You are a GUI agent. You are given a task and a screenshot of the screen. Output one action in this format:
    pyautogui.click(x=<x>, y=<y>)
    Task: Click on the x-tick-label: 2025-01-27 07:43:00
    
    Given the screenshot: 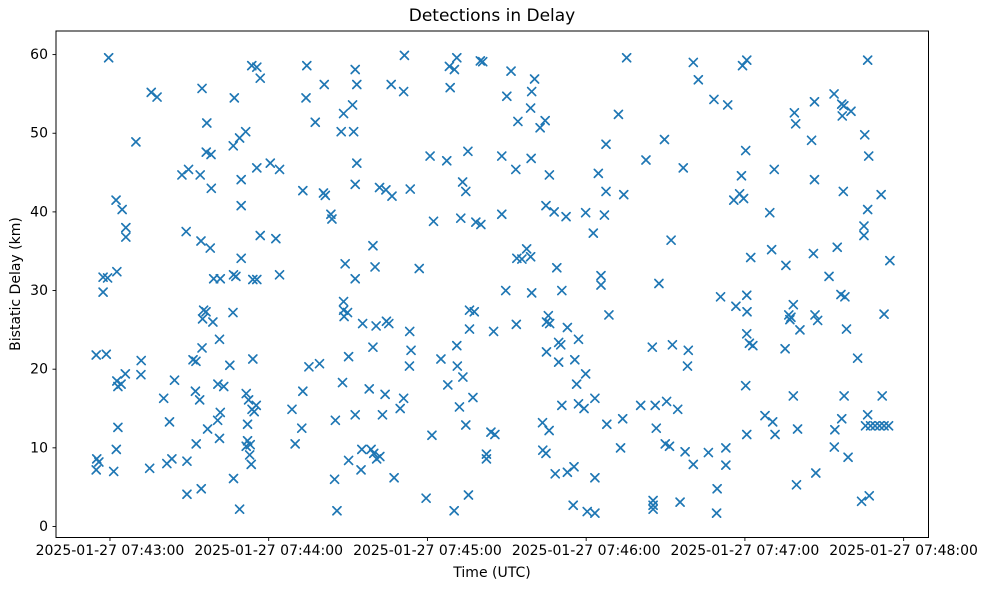 What is the action you would take?
    pyautogui.click(x=110, y=551)
    